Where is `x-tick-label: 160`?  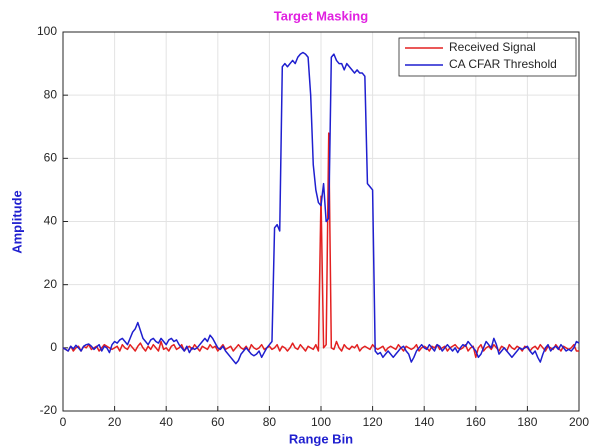
x-tick-label: 160 is located at coordinates (476, 422).